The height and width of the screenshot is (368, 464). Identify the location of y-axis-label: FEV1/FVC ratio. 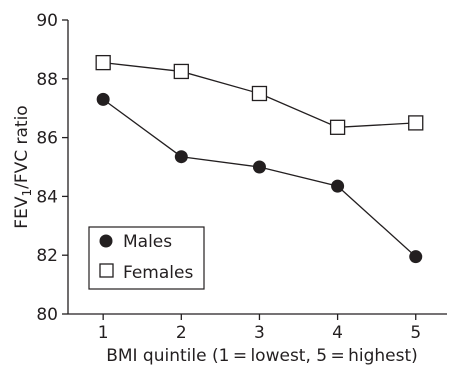
(23, 166).